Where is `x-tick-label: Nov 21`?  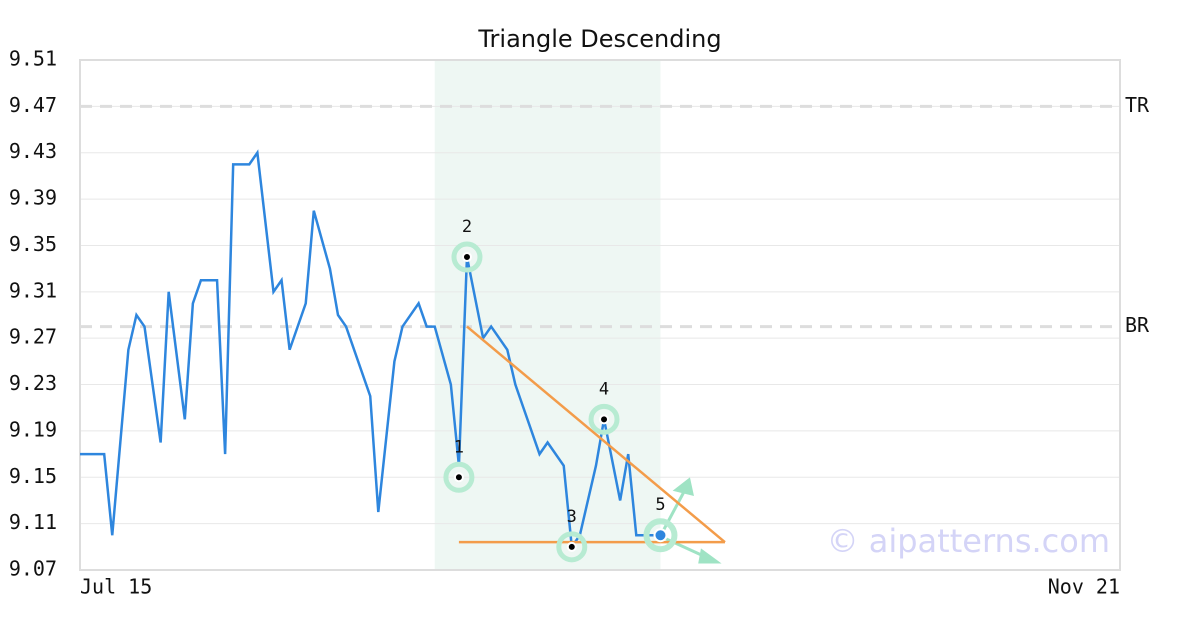
x-tick-label: Nov 21 is located at coordinates (1084, 587).